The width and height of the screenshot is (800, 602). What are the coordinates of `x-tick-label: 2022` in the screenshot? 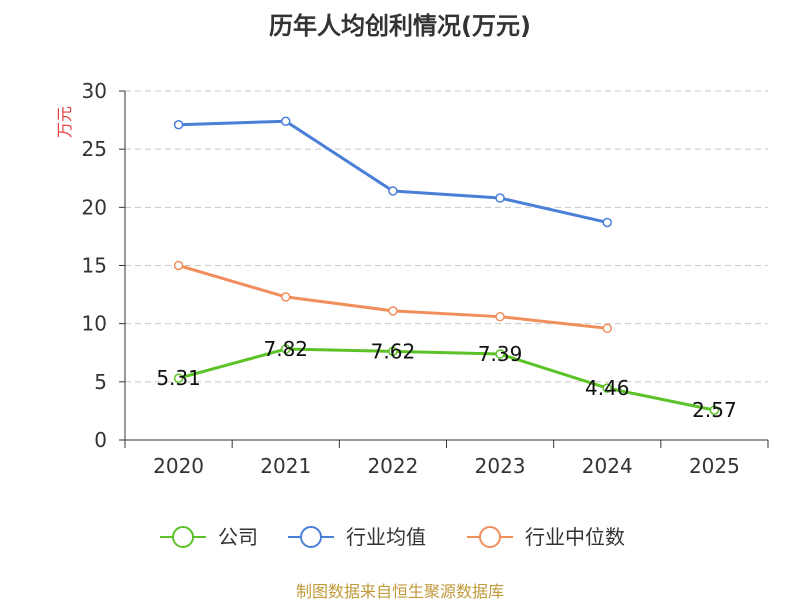 It's located at (392, 466).